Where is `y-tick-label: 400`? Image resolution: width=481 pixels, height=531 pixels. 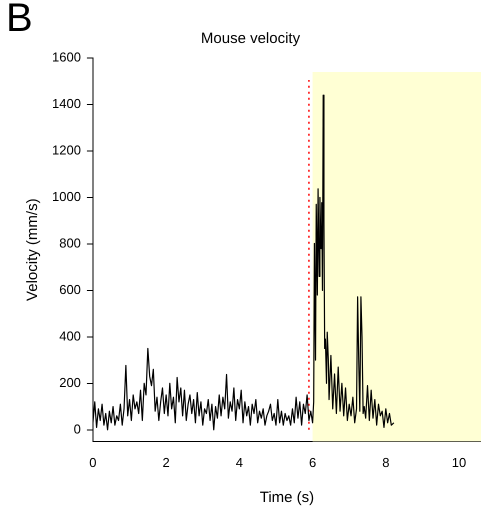
y-tick-label: 400 is located at coordinates (70, 336).